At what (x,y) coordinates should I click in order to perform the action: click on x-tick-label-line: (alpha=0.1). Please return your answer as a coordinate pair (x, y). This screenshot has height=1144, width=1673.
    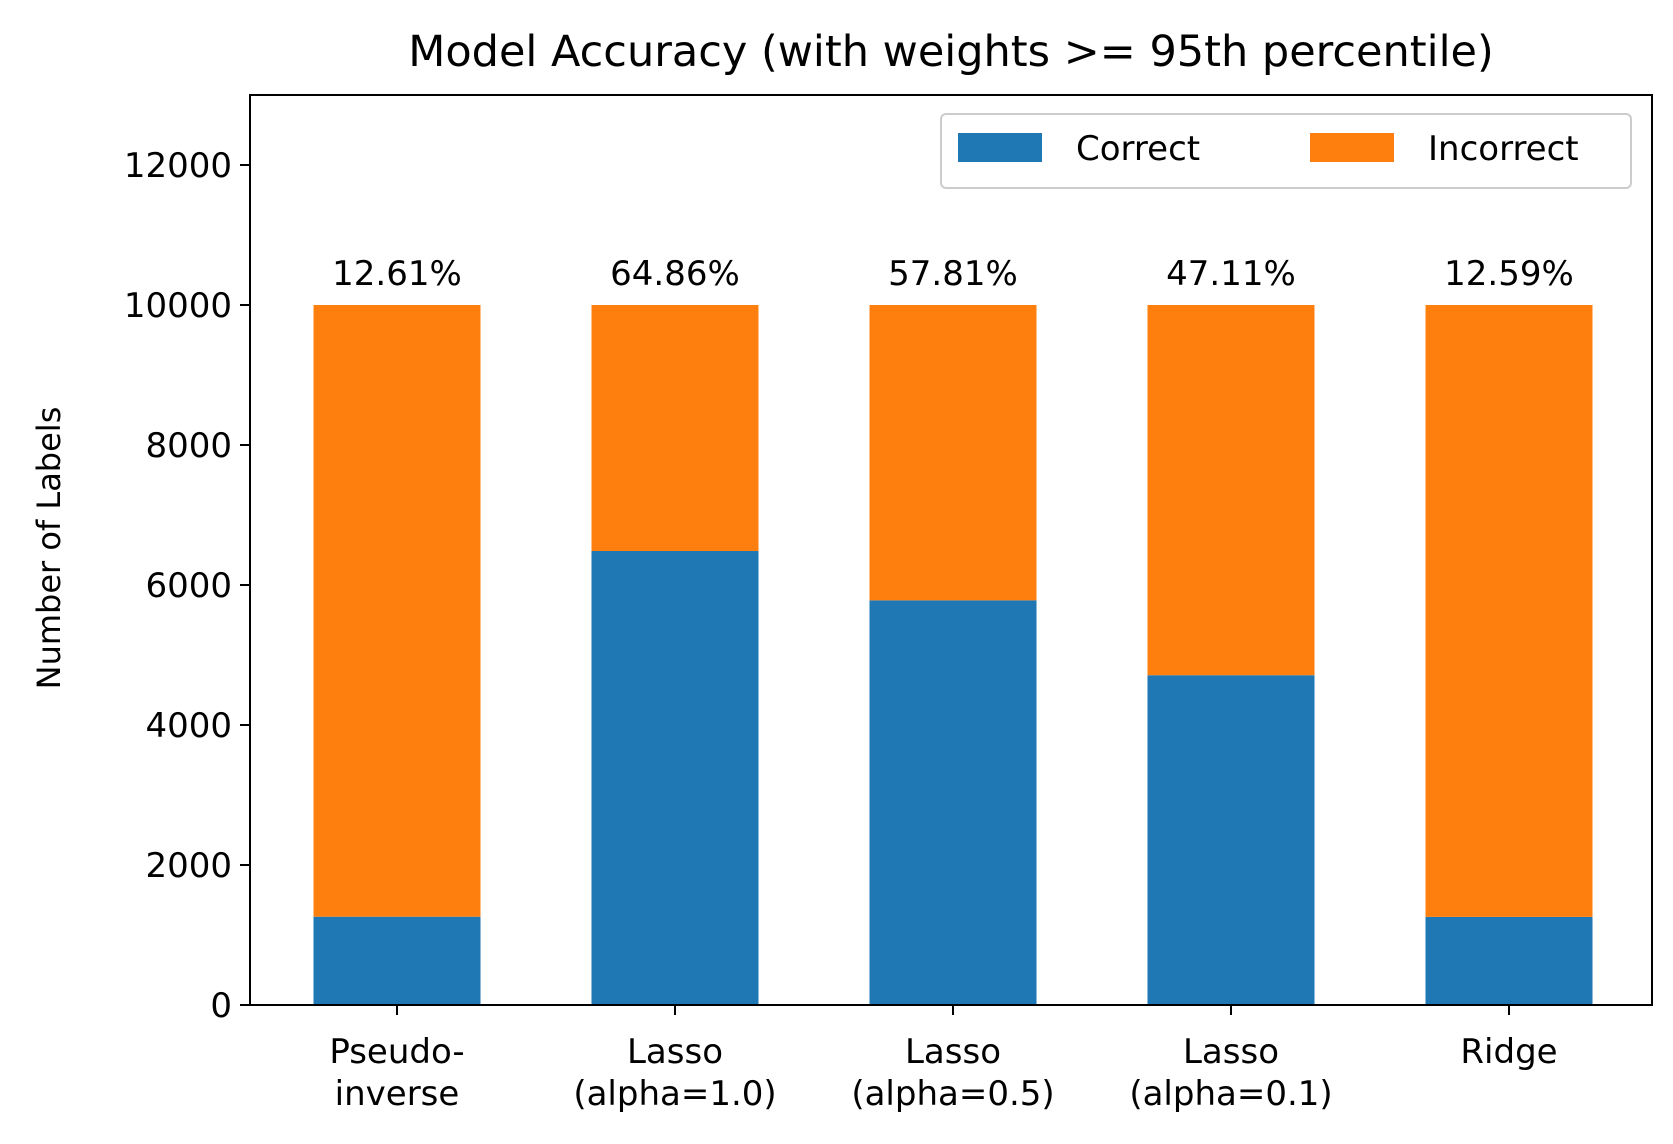
    Looking at the image, I should click on (1230, 1094).